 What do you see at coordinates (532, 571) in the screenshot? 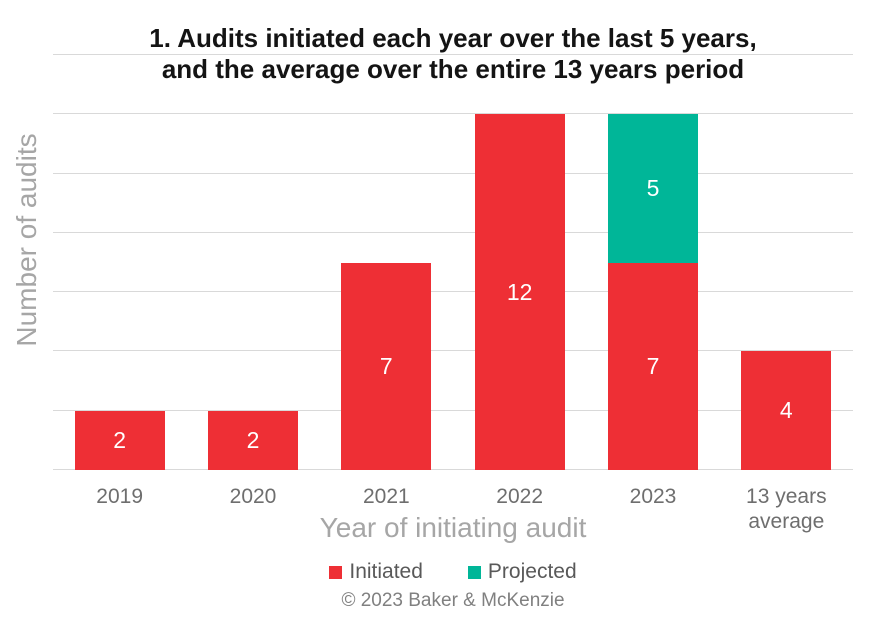
I see `legend-label-projected: Projected` at bounding box center [532, 571].